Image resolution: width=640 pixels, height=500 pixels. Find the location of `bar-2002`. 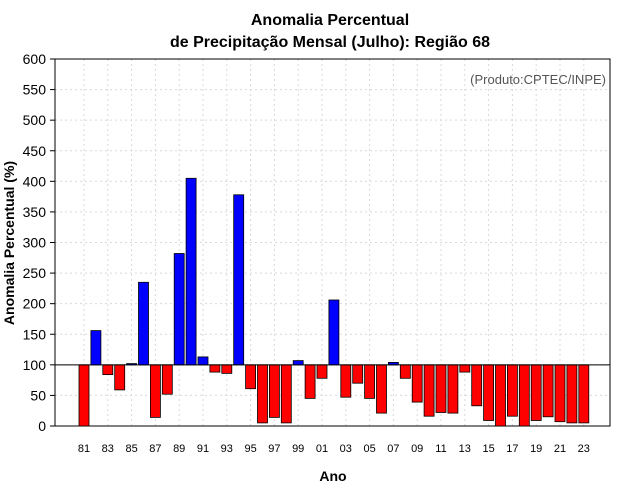

bar-2002 is located at coordinates (334, 332).